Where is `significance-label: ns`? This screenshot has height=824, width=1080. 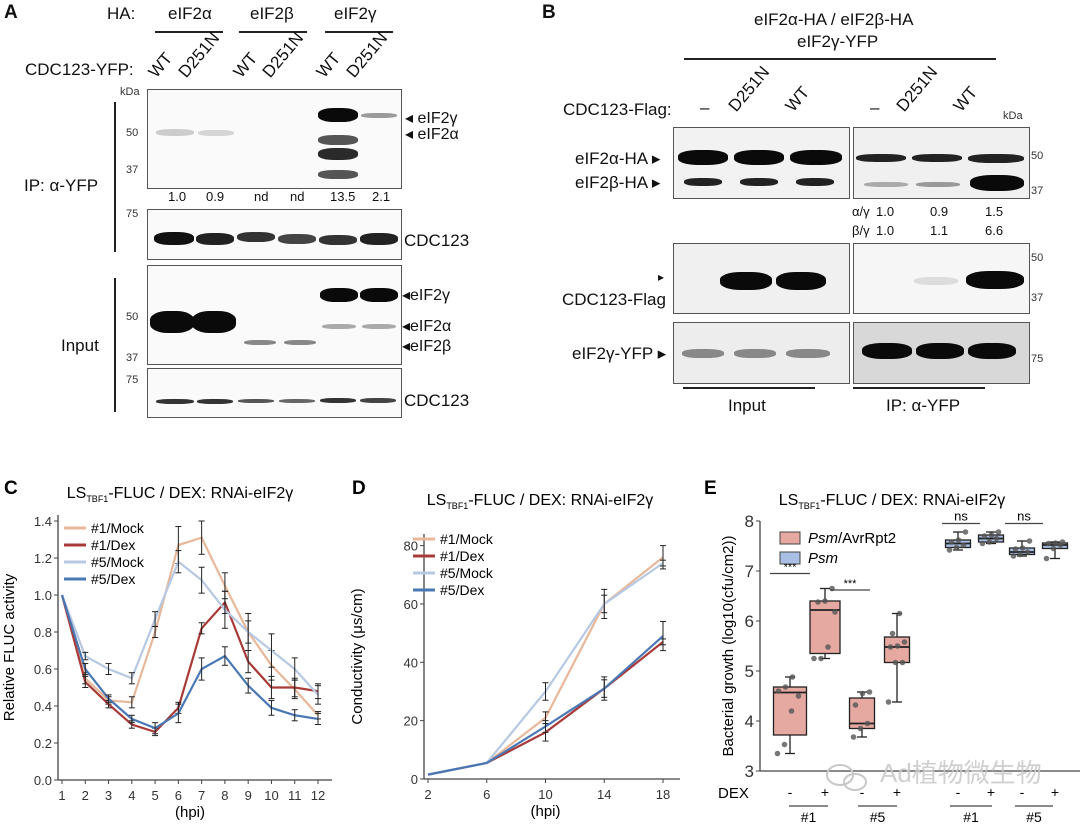 significance-label: ns is located at coordinates (1024, 516).